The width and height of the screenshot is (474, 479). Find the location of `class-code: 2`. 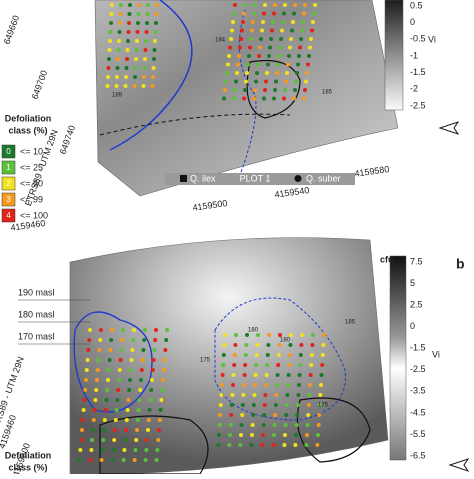

class-code: 2 is located at coordinates (8, 183).